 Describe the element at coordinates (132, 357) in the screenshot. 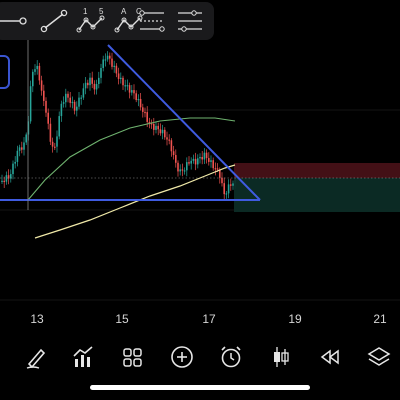

I see `layouts-icon` at that location.